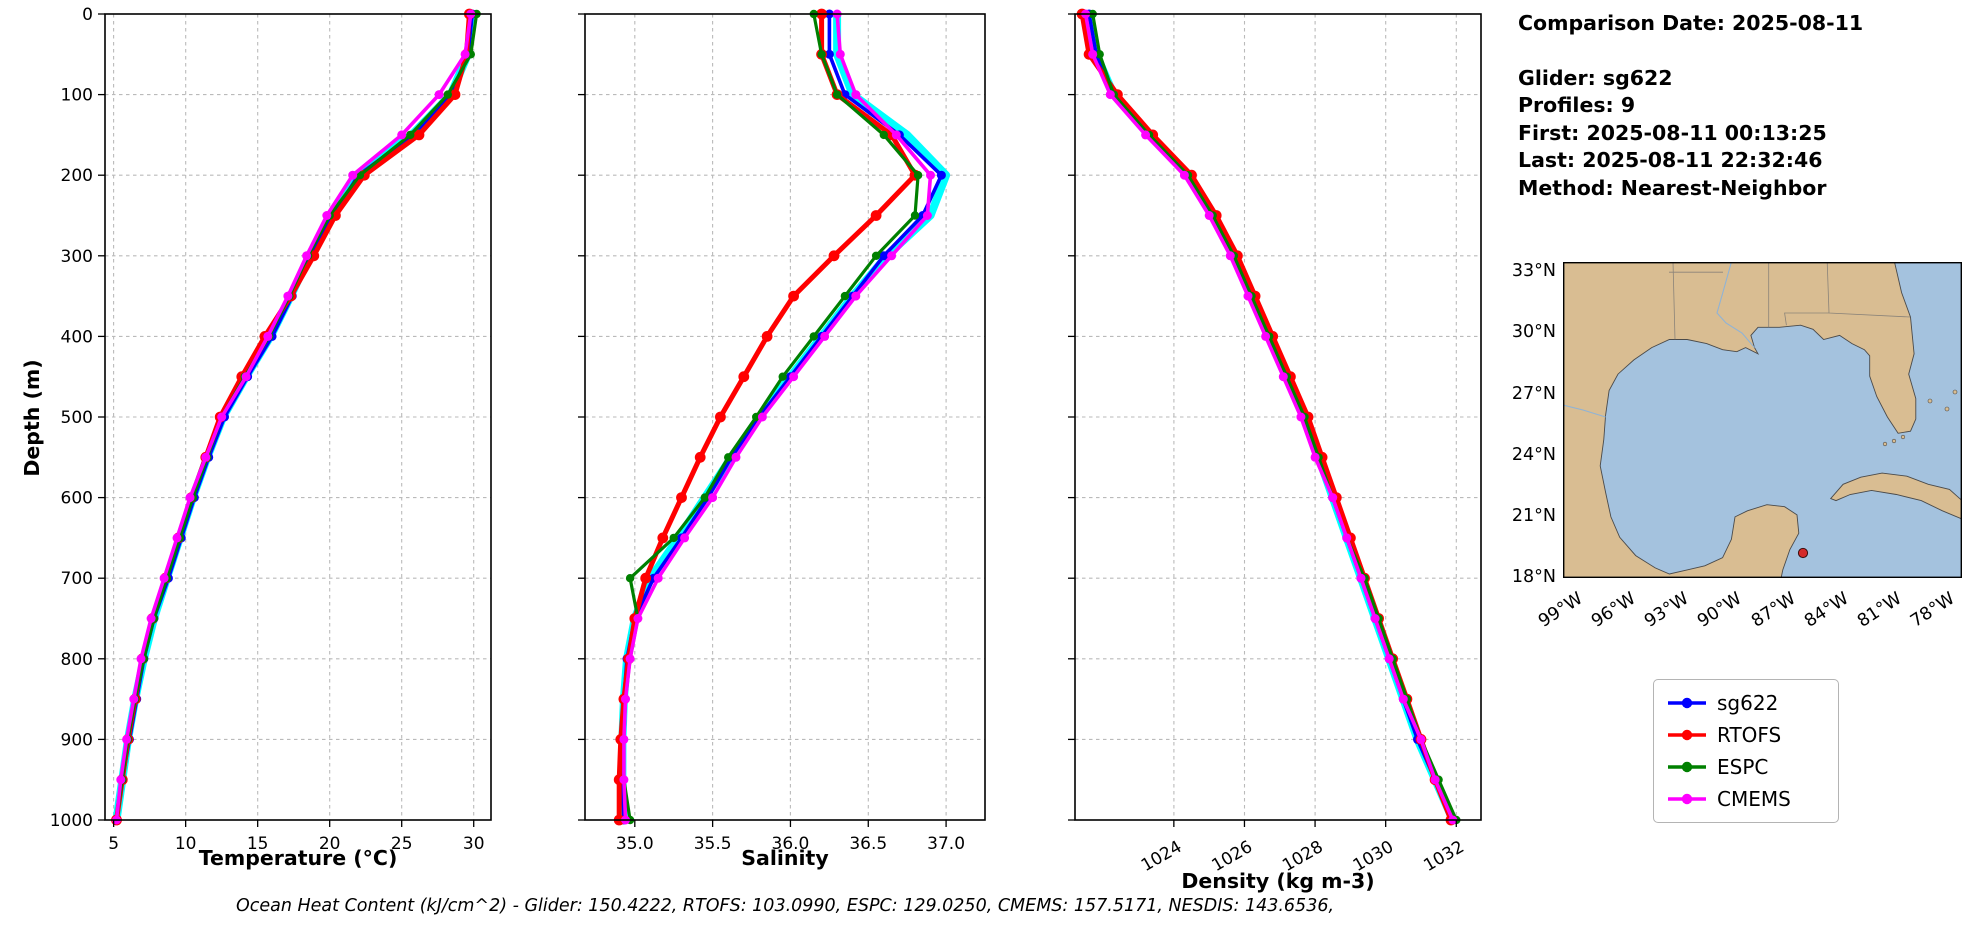 The image size is (1987, 934). Describe the element at coordinates (1920, 418) in the screenshot. I see `small-islands` at that location.